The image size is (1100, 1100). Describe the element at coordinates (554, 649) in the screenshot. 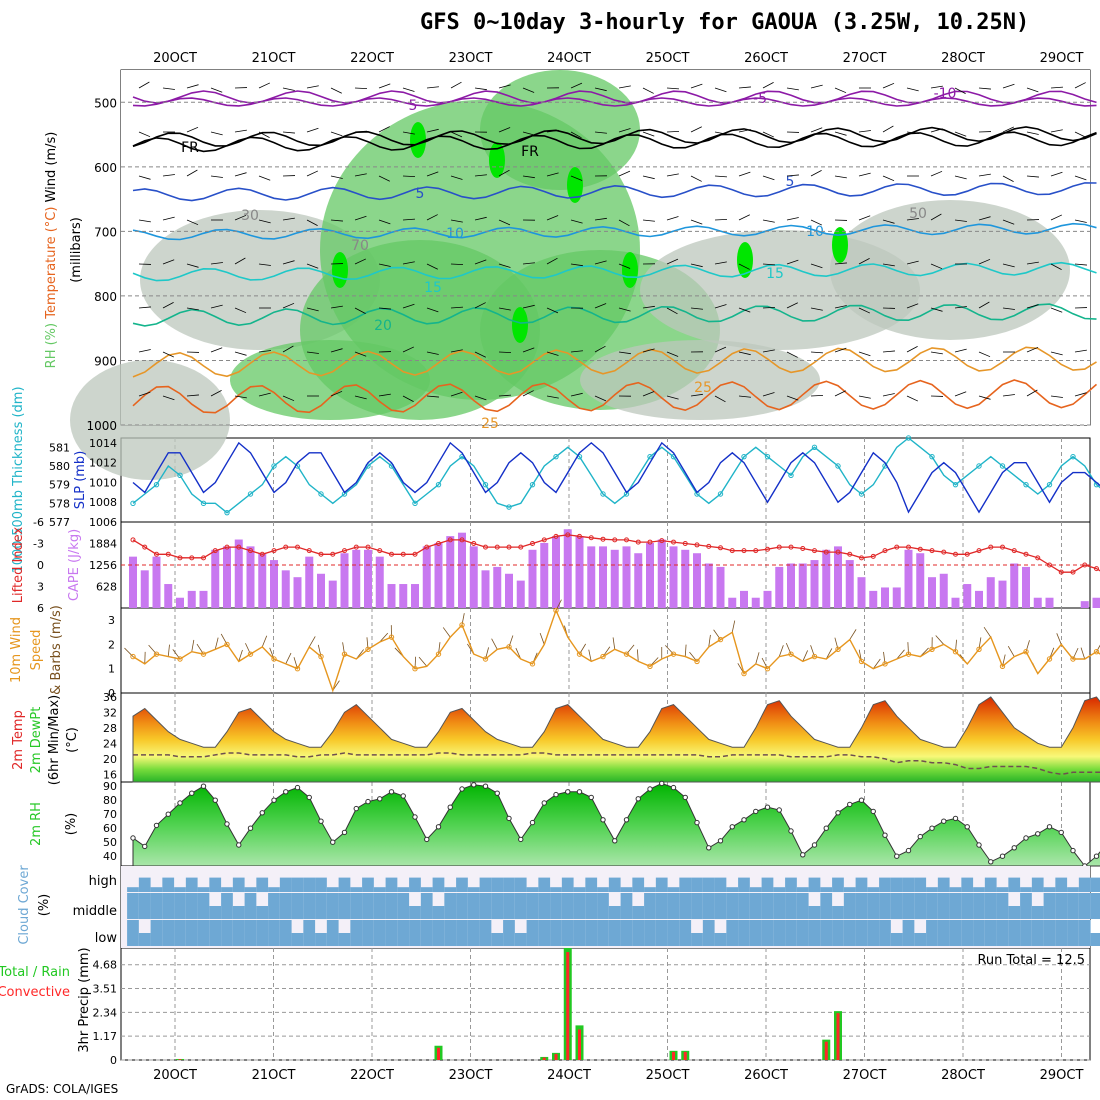

I see `wind-panel: 3 2 1 0 10m Wind Speed & Barbs (m/s)` at that location.